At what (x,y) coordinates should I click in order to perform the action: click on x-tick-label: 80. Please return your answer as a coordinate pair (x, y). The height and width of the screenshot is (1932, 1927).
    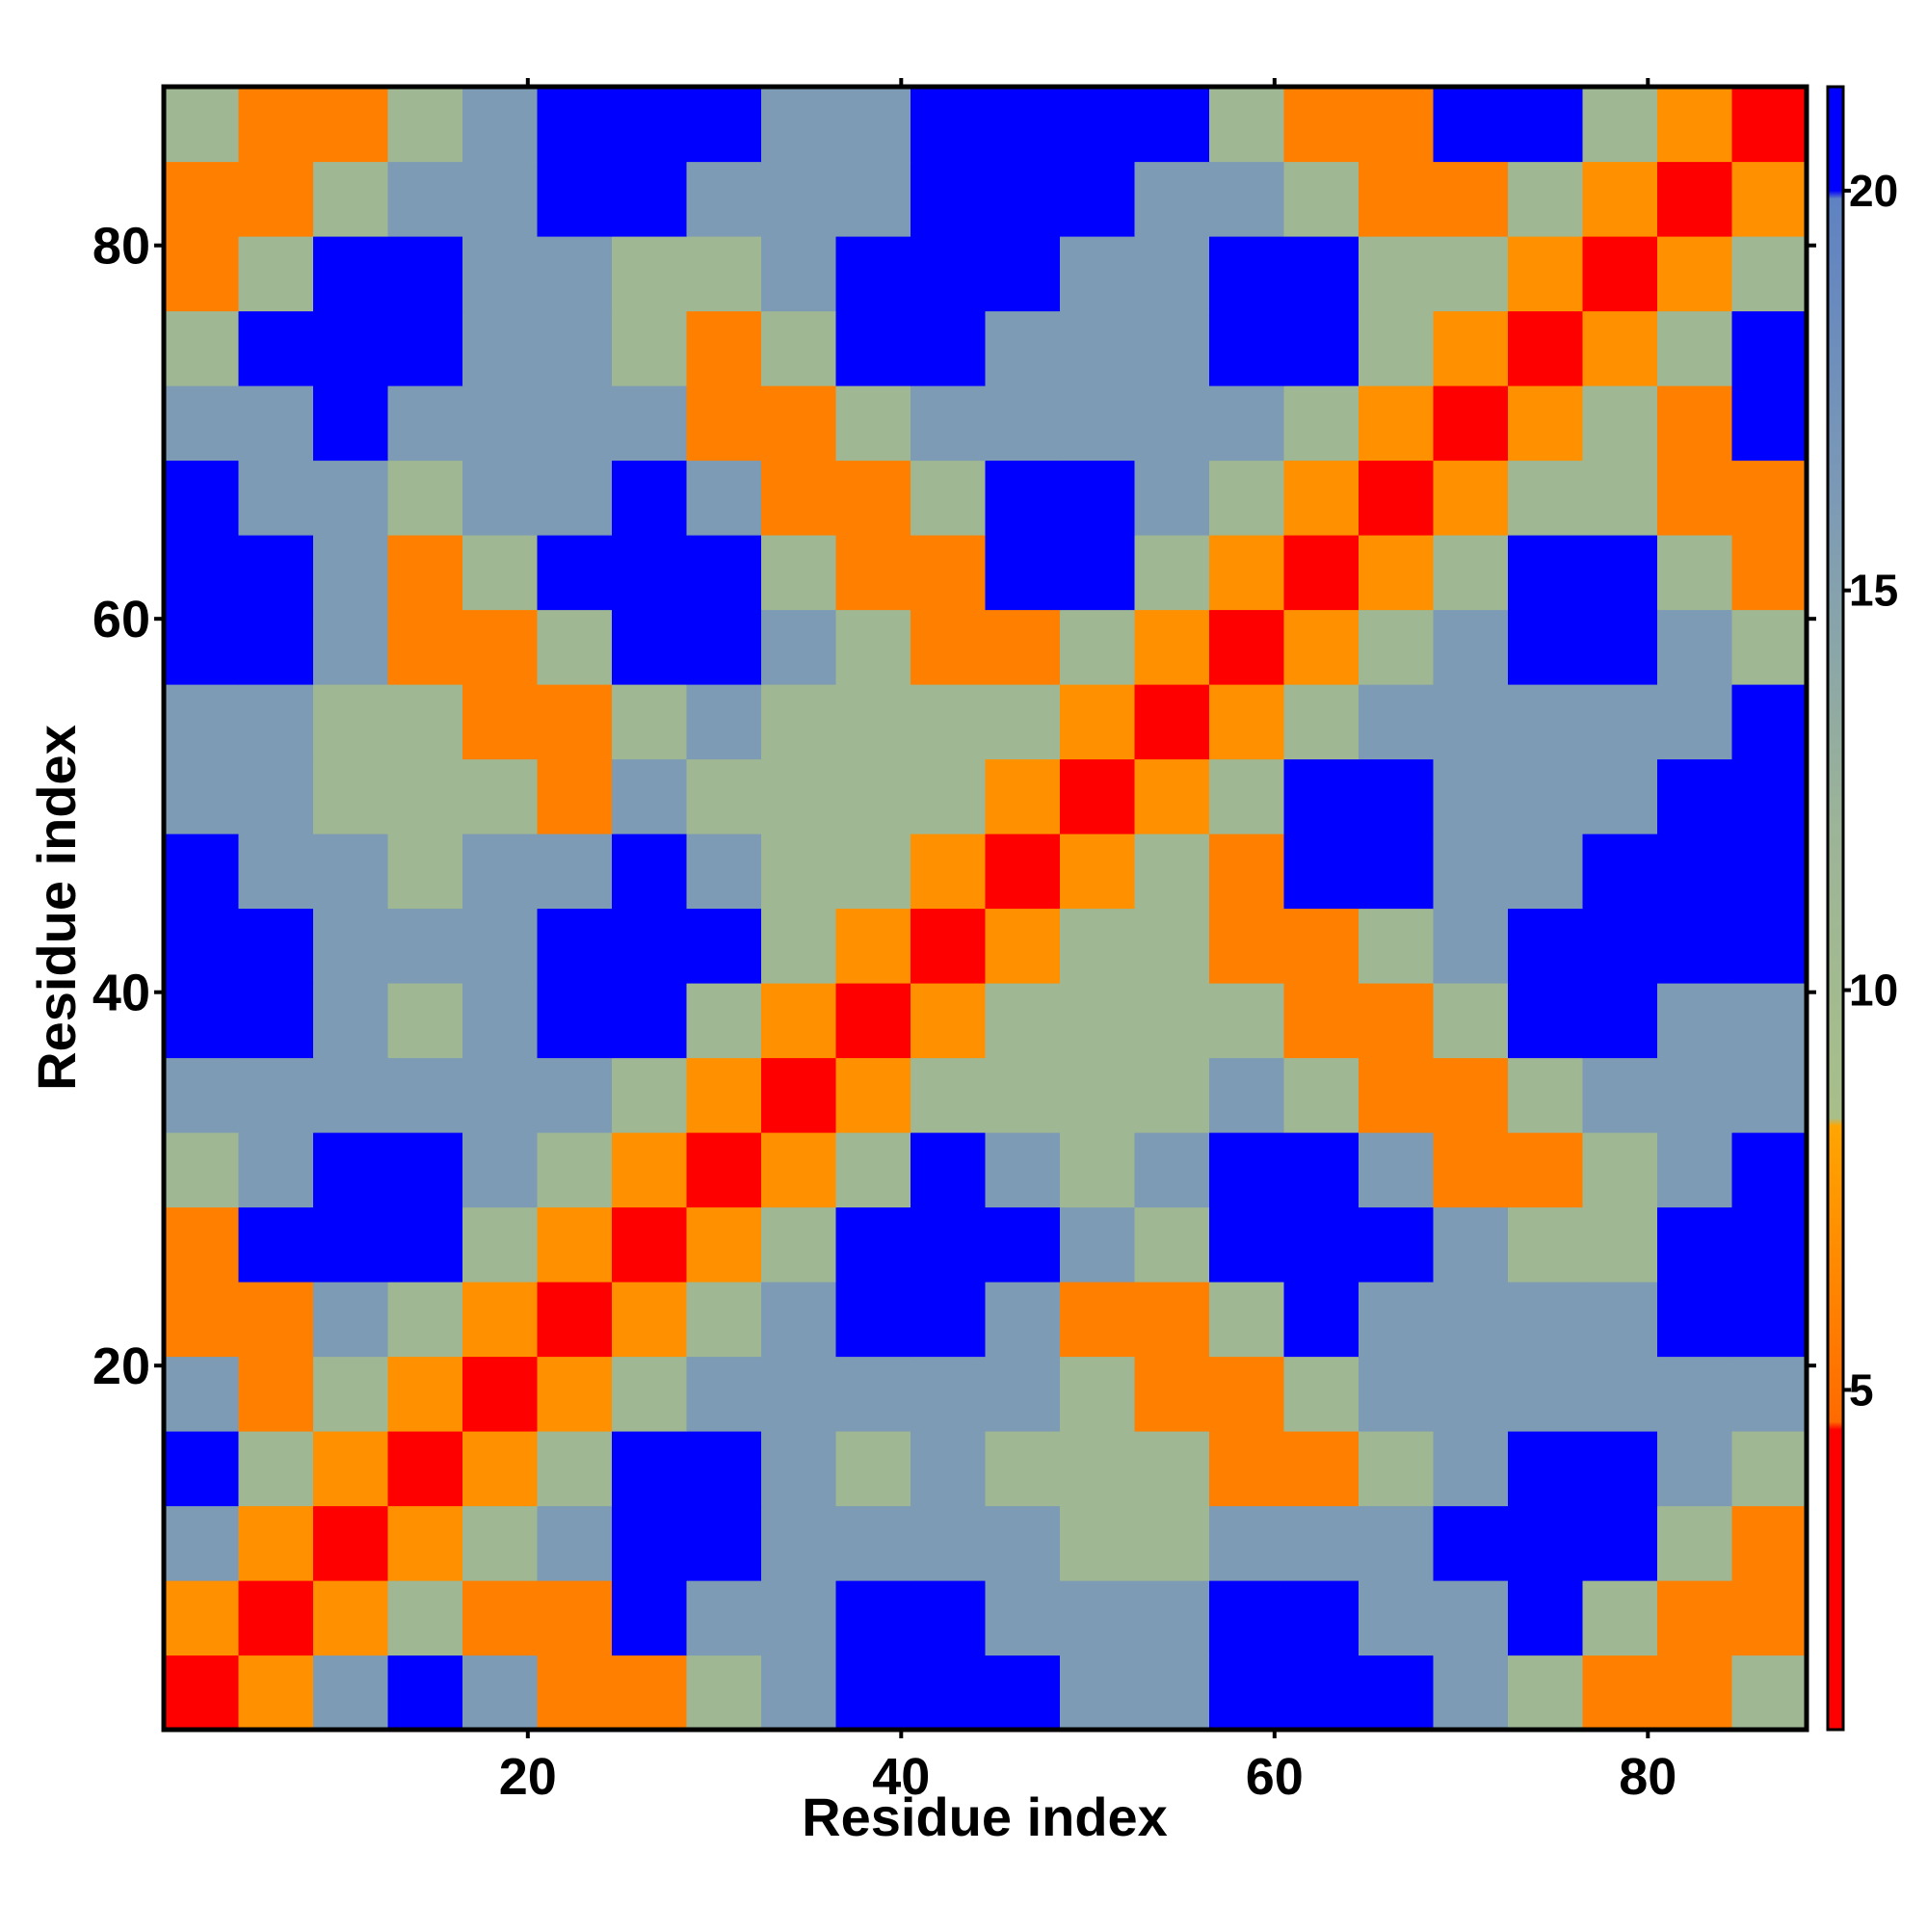
    Looking at the image, I should click on (1647, 1777).